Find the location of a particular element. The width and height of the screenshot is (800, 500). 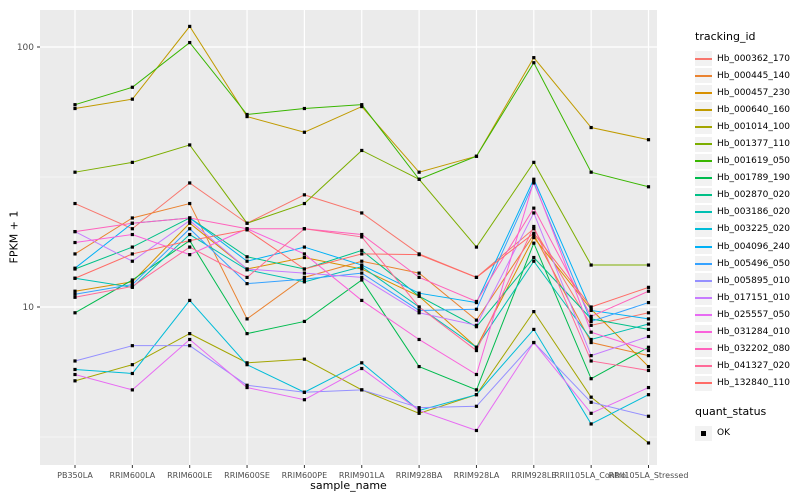

legend-item-label: Hb_017151_010 is located at coordinates (754, 297).